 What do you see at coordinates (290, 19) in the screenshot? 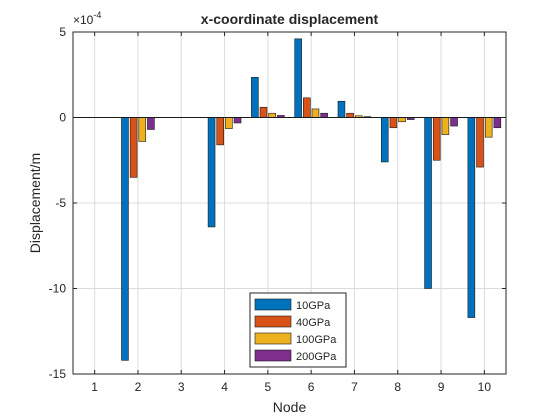
I see `chart-title: x-coordinate displacement` at bounding box center [290, 19].